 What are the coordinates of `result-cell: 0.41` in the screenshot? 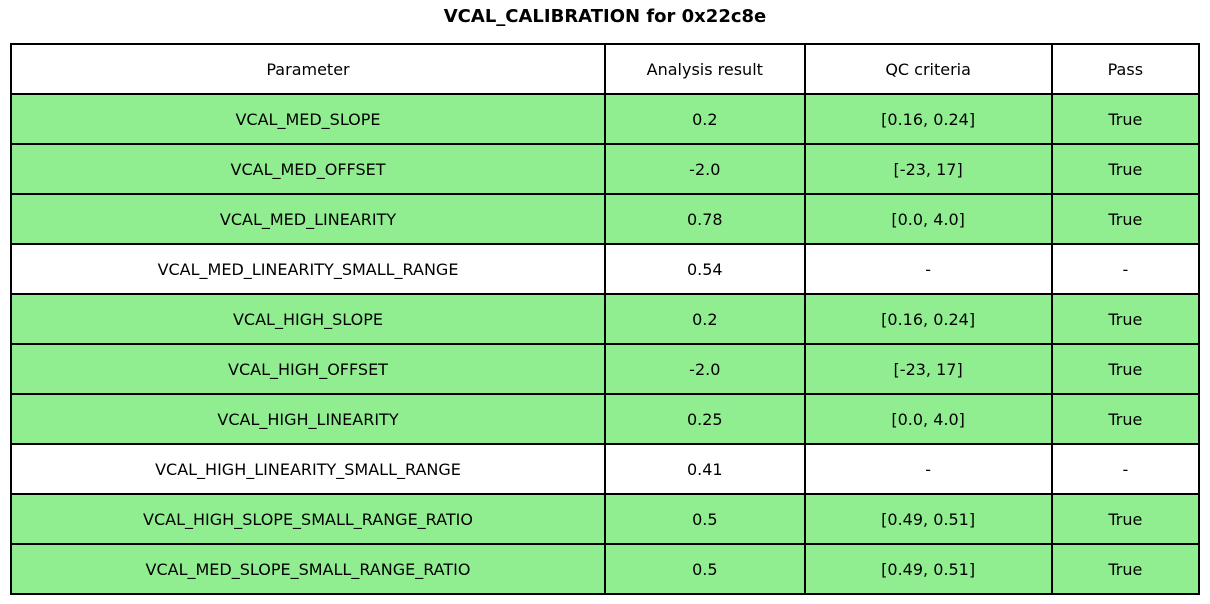 It's located at (705, 469).